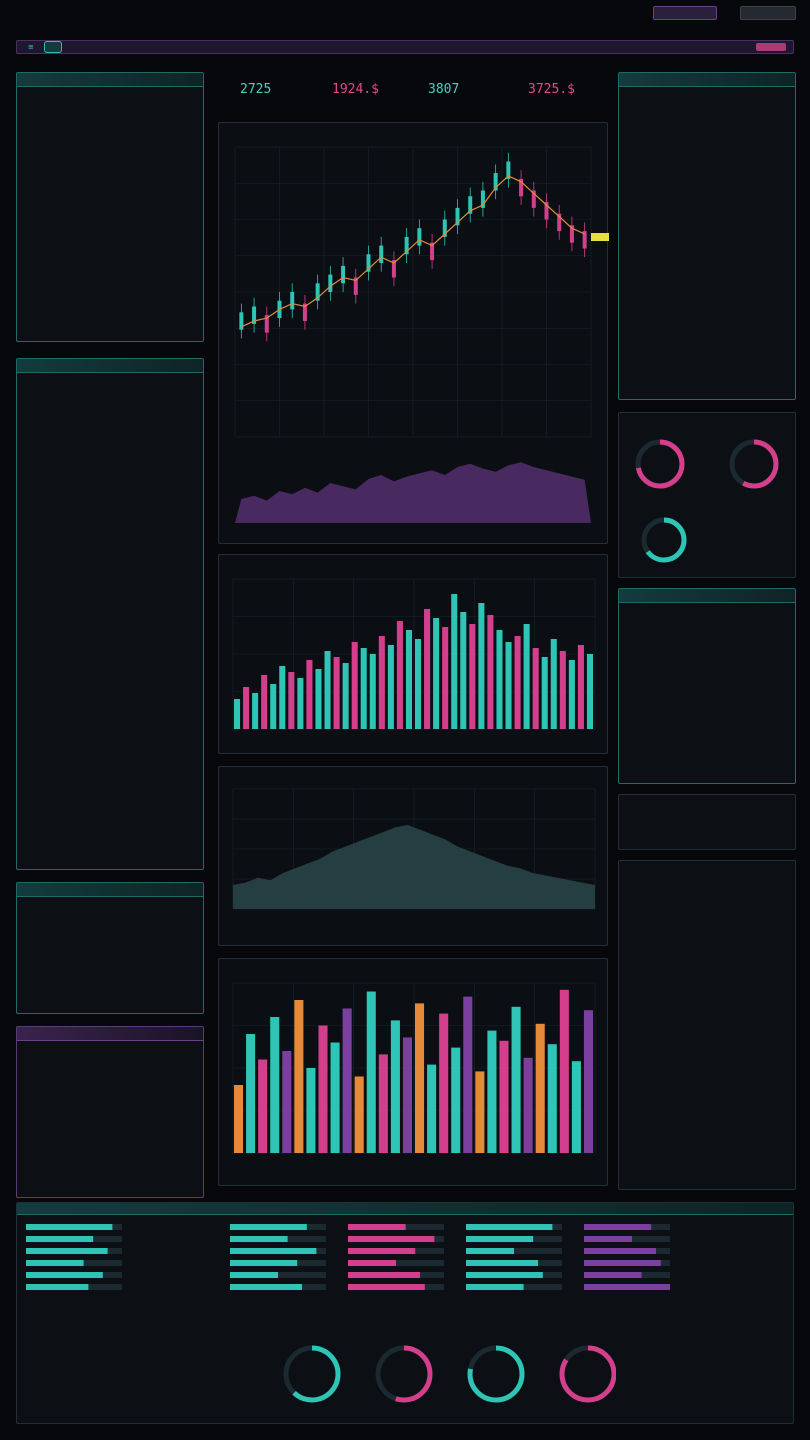 This screenshot has width=810, height=1440. Describe the element at coordinates (31, 47) in the screenshot. I see `menu-icon: ≡` at that location.